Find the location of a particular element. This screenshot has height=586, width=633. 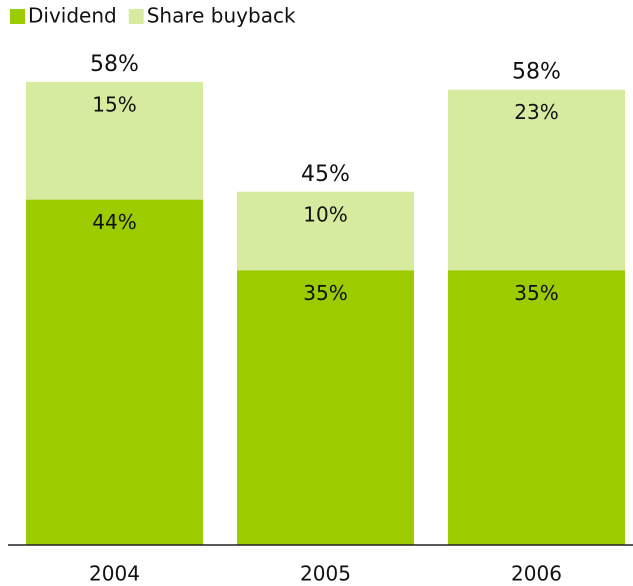

value-label: 23% is located at coordinates (536, 112).